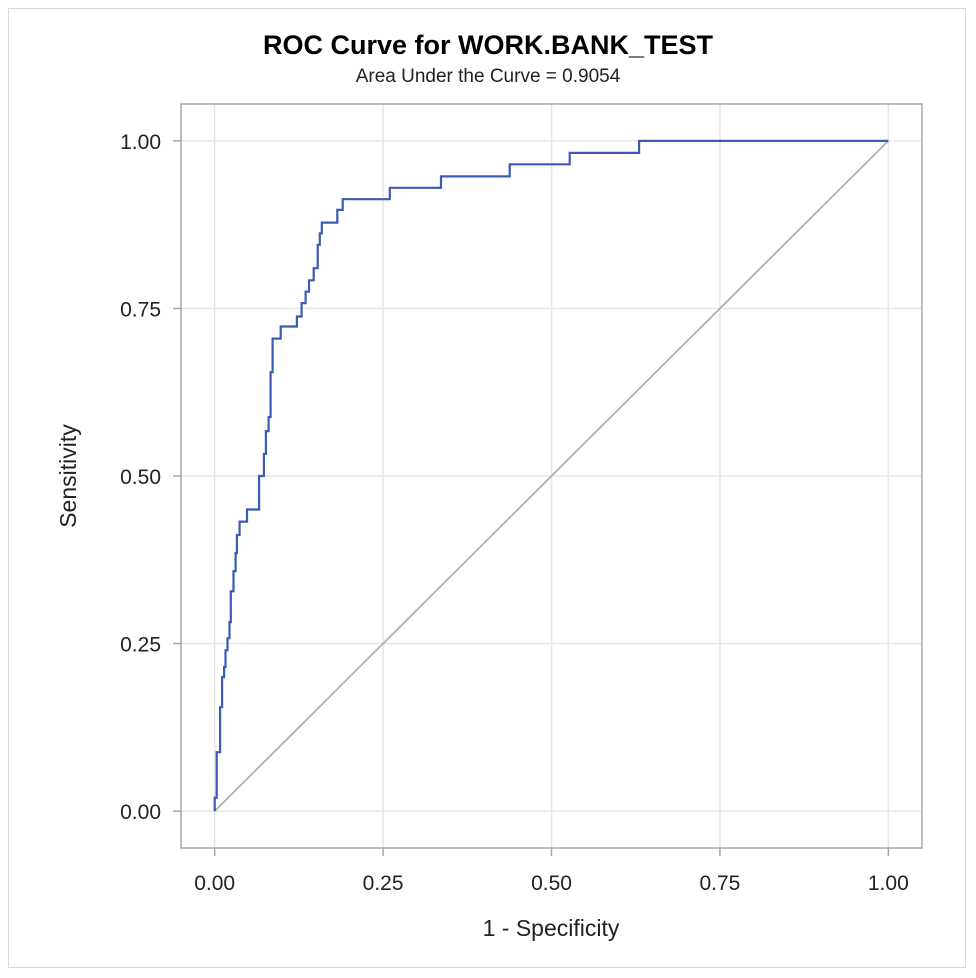  What do you see at coordinates (140, 645) in the screenshot?
I see `y-tick-label-1: 0.25` at bounding box center [140, 645].